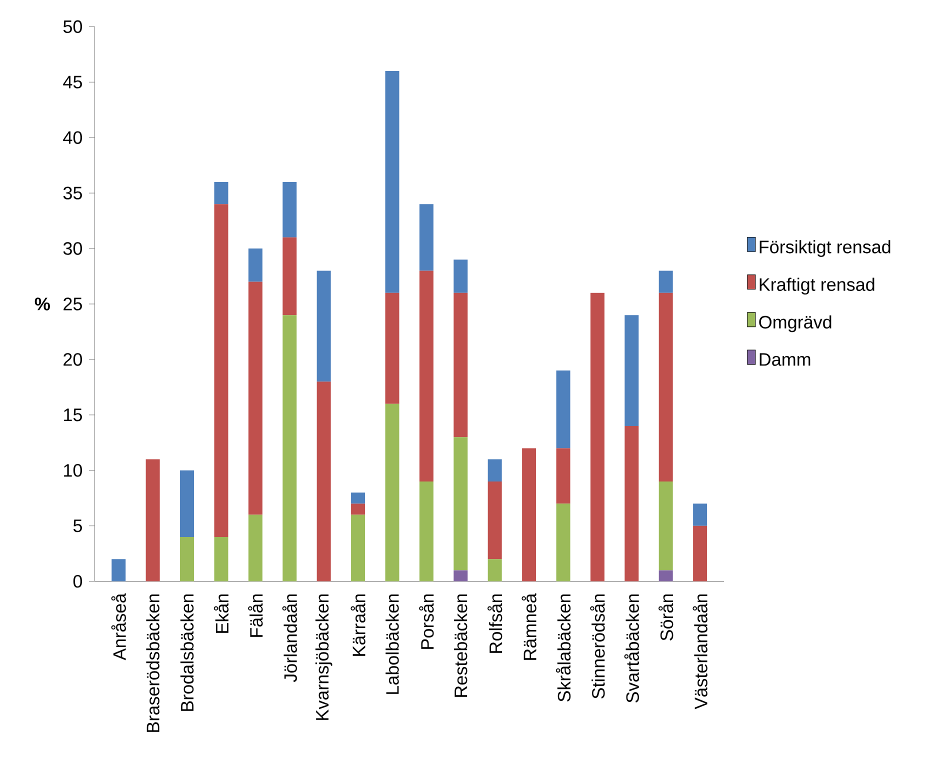 This screenshot has width=932, height=780. What do you see at coordinates (73, 304) in the screenshot?
I see `y-tick-label: 25` at bounding box center [73, 304].